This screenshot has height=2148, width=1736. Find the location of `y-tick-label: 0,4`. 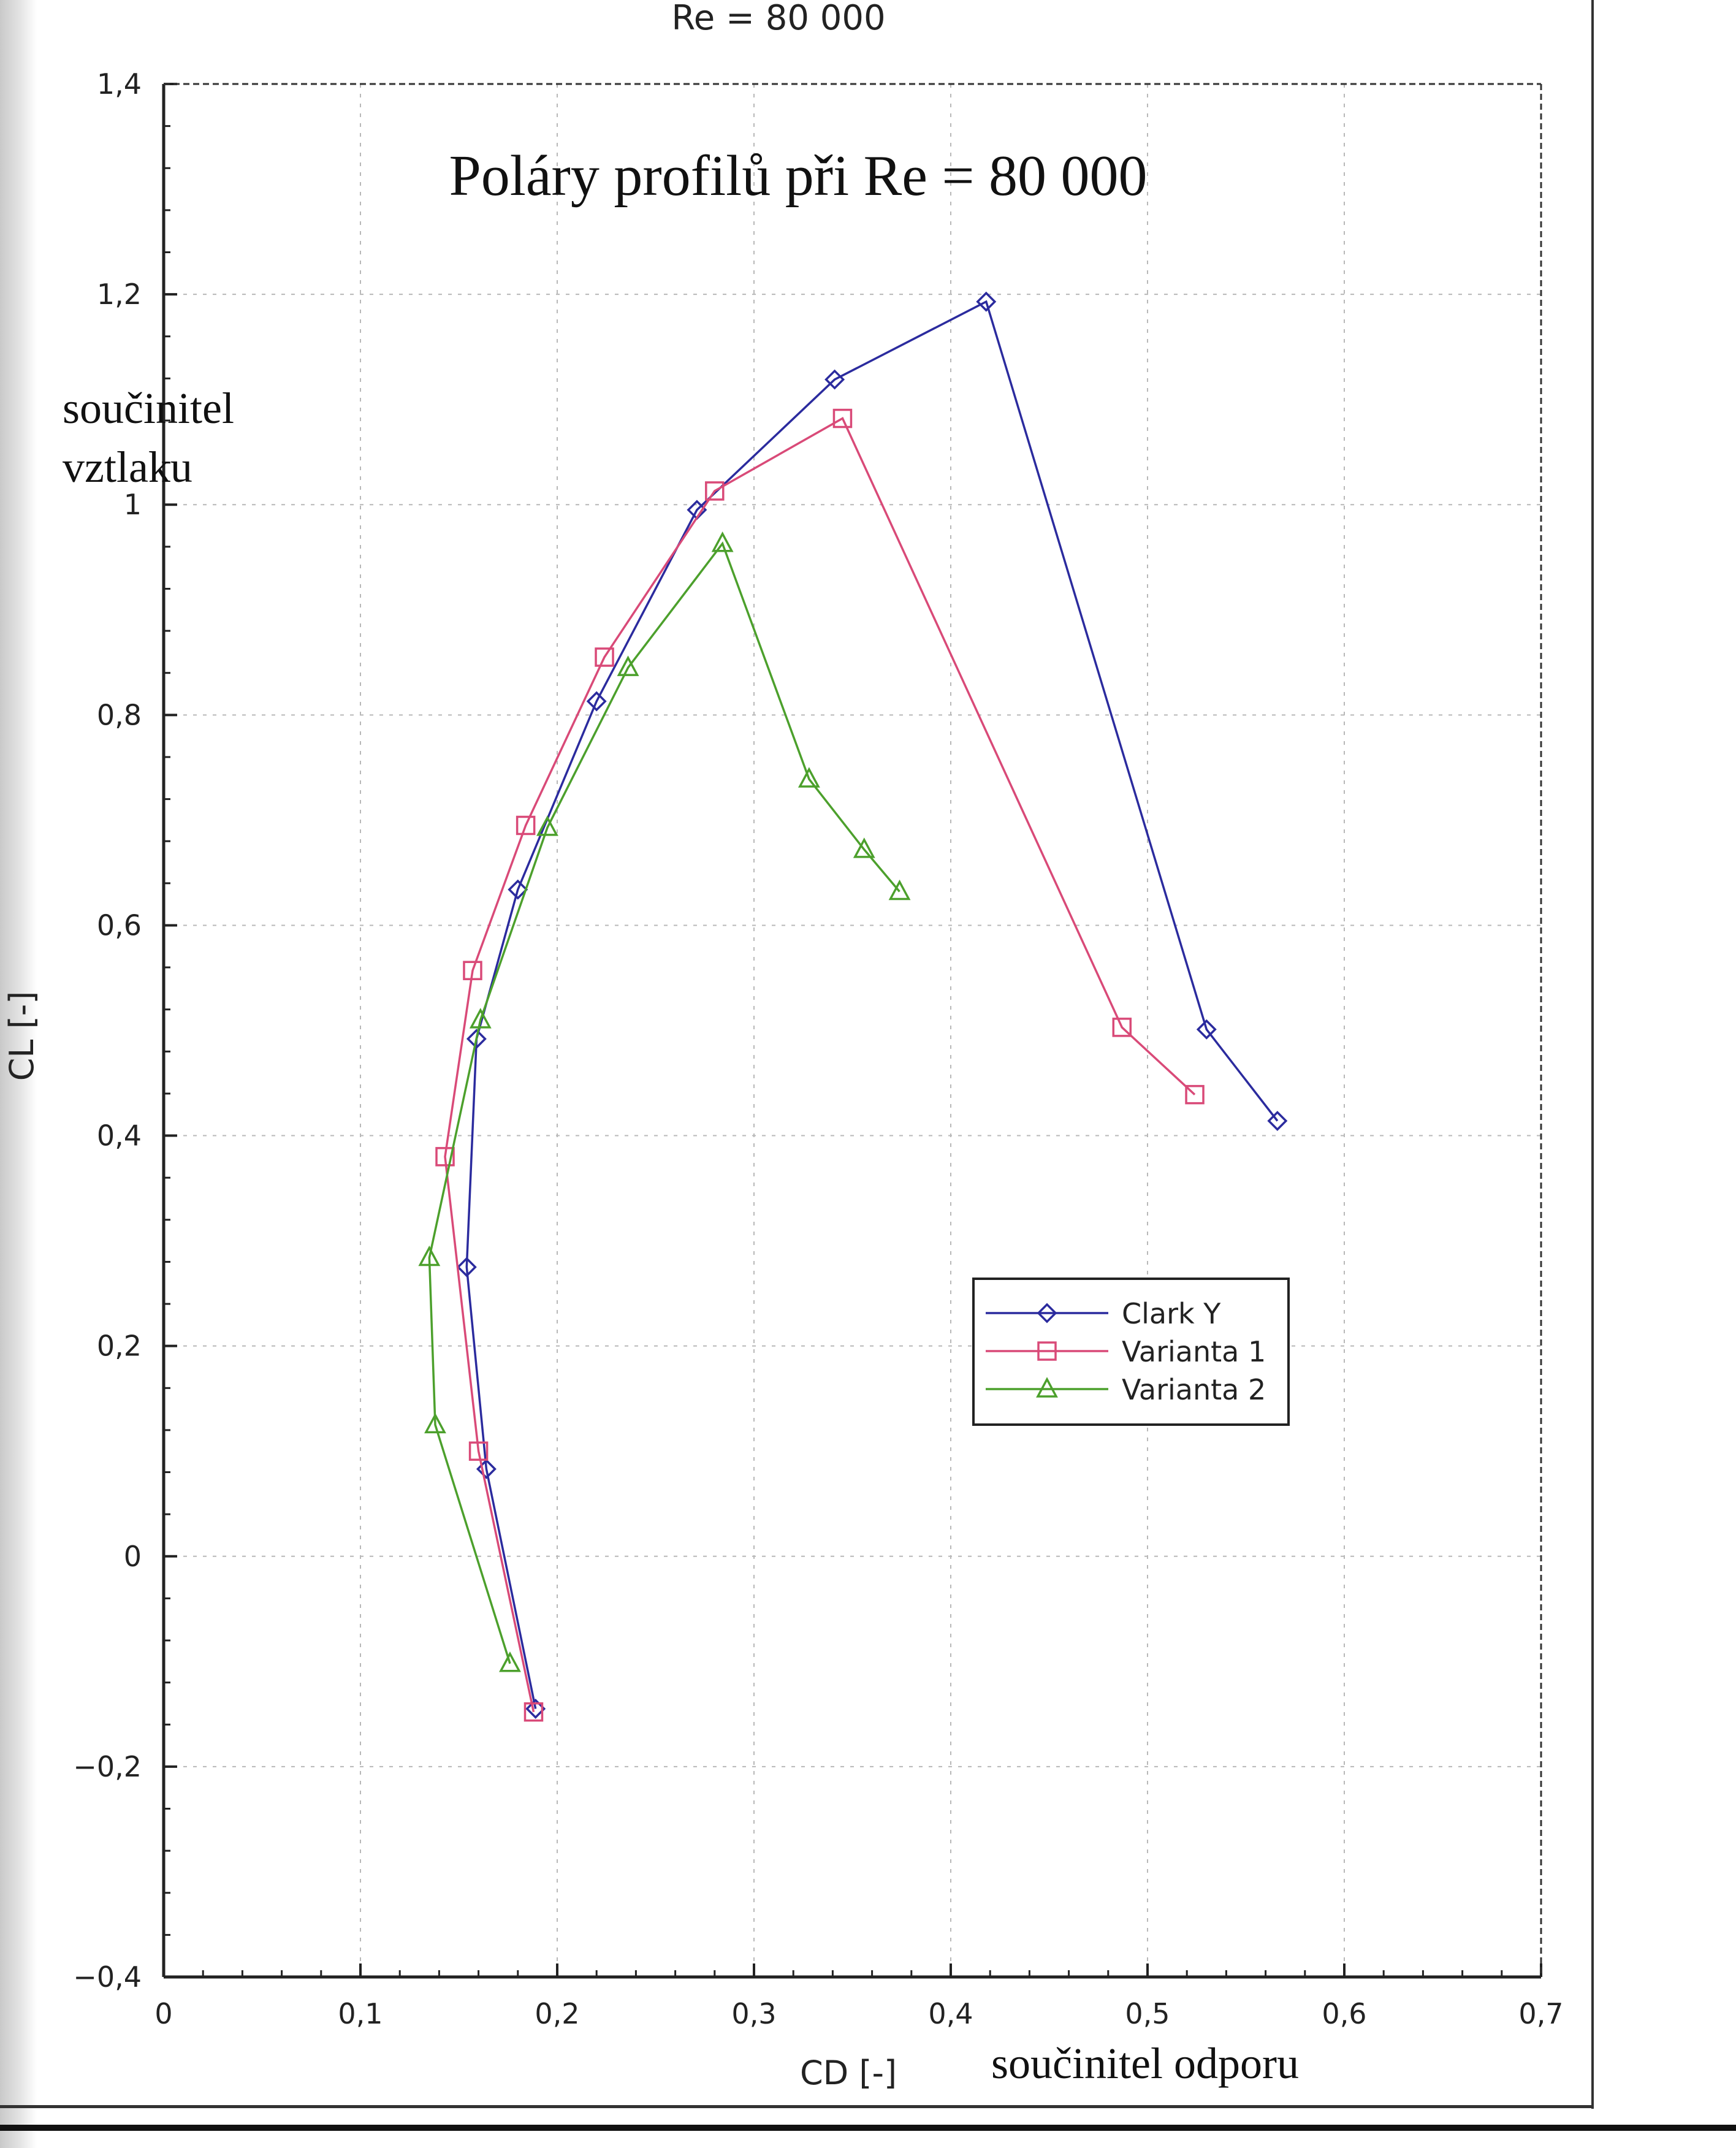

y-tick-label: 0,4 is located at coordinates (119, 1135).